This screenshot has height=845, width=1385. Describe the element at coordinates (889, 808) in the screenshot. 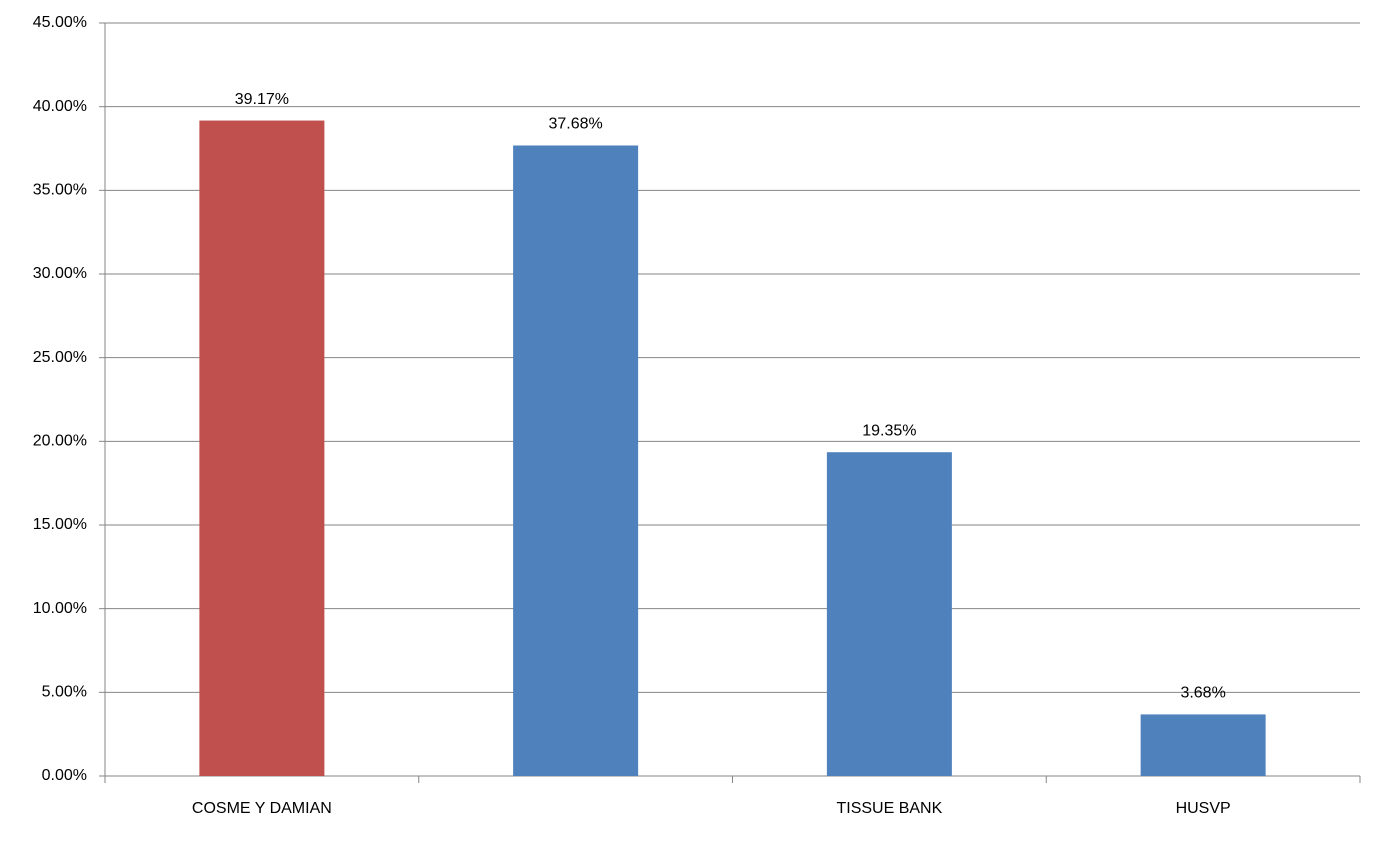

I see `x-tick-label: TISSUE BANK` at that location.